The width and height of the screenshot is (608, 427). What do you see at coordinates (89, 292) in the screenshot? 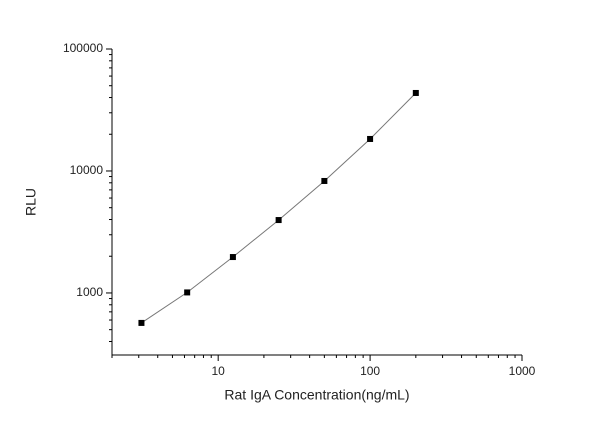
I see `y-tick-label: 1000` at bounding box center [89, 292].